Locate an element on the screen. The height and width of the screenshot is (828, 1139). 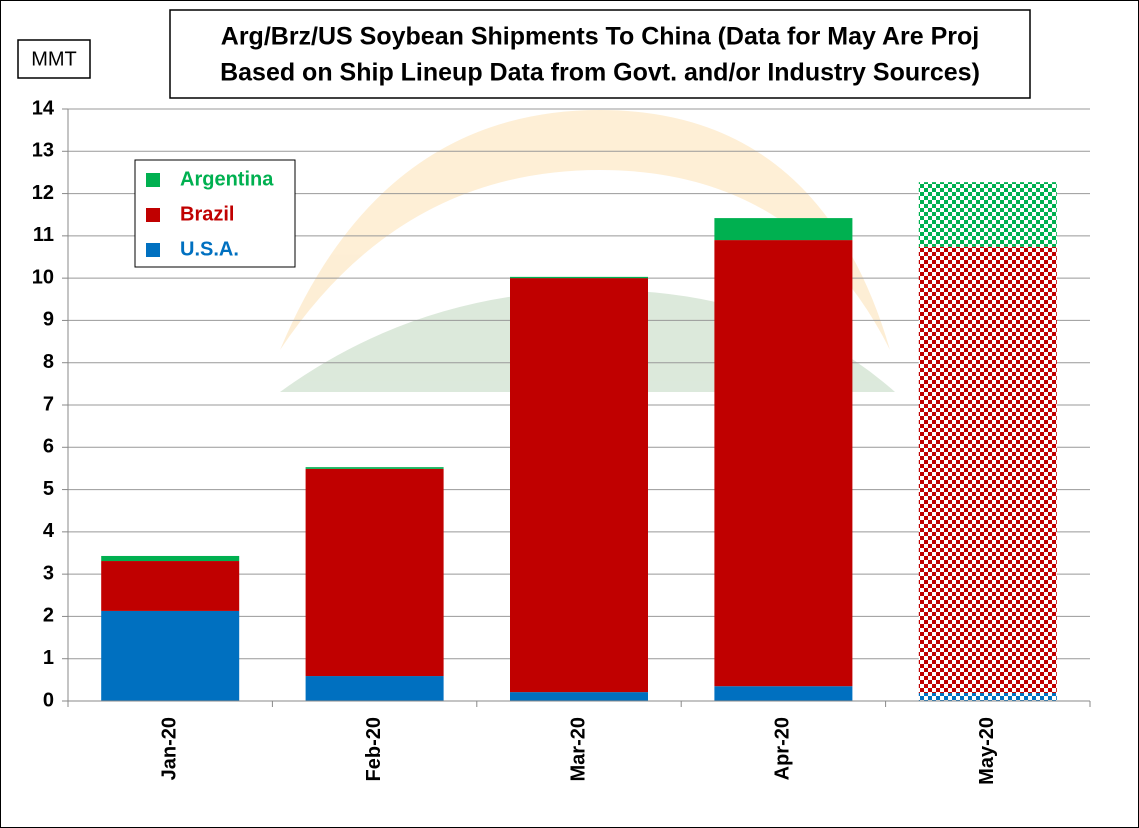
y-tick-label: 0 is located at coordinates (48, 700).